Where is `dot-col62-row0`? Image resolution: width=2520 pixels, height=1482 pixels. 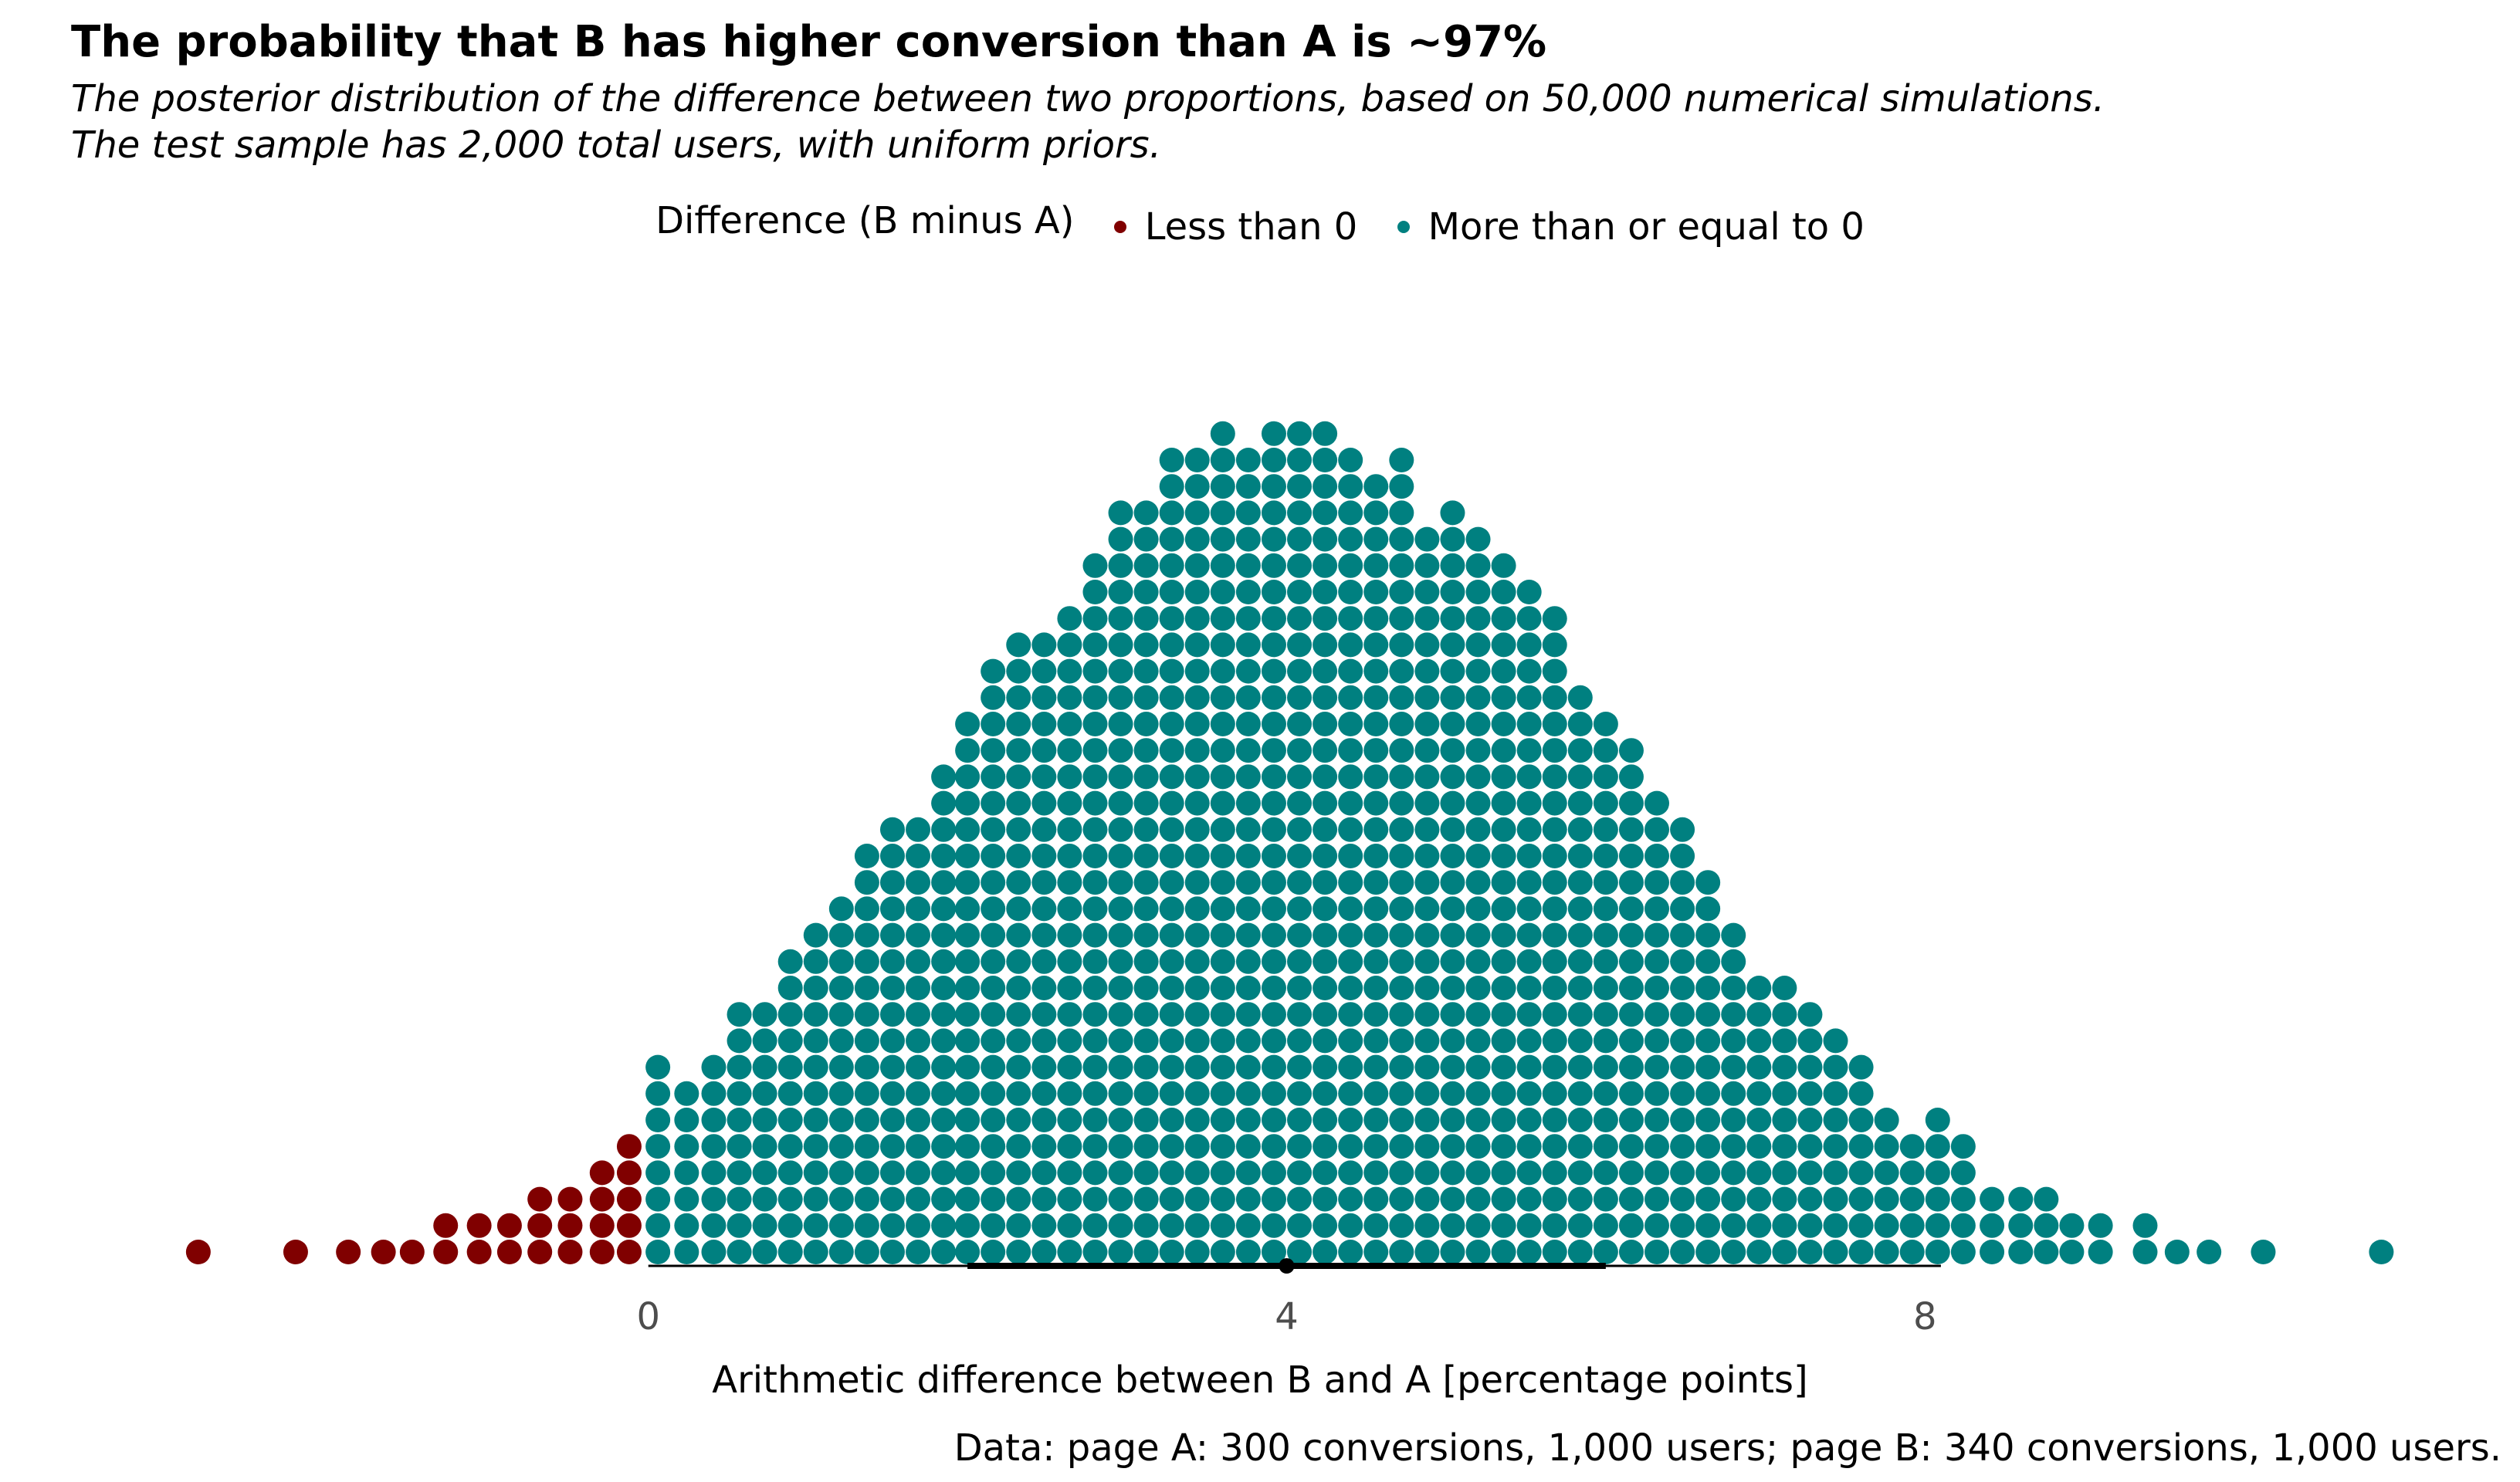 dot-col62-row0 is located at coordinates (1912, 1252).